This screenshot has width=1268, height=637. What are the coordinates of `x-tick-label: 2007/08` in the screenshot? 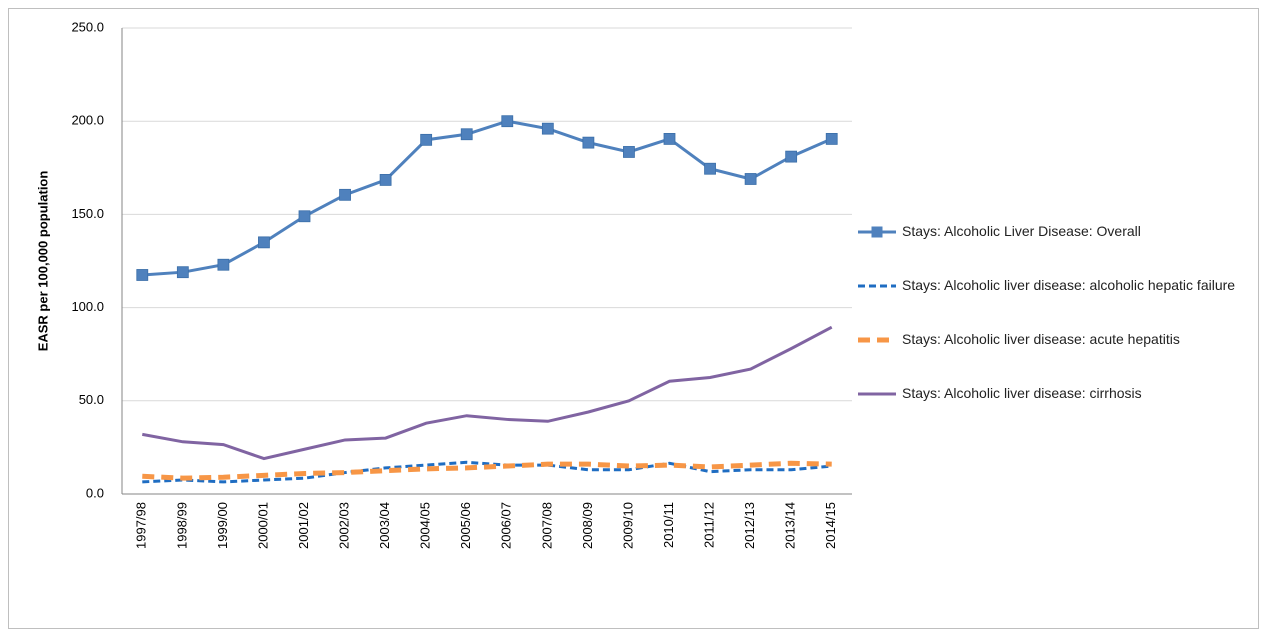 It's located at (546, 525).